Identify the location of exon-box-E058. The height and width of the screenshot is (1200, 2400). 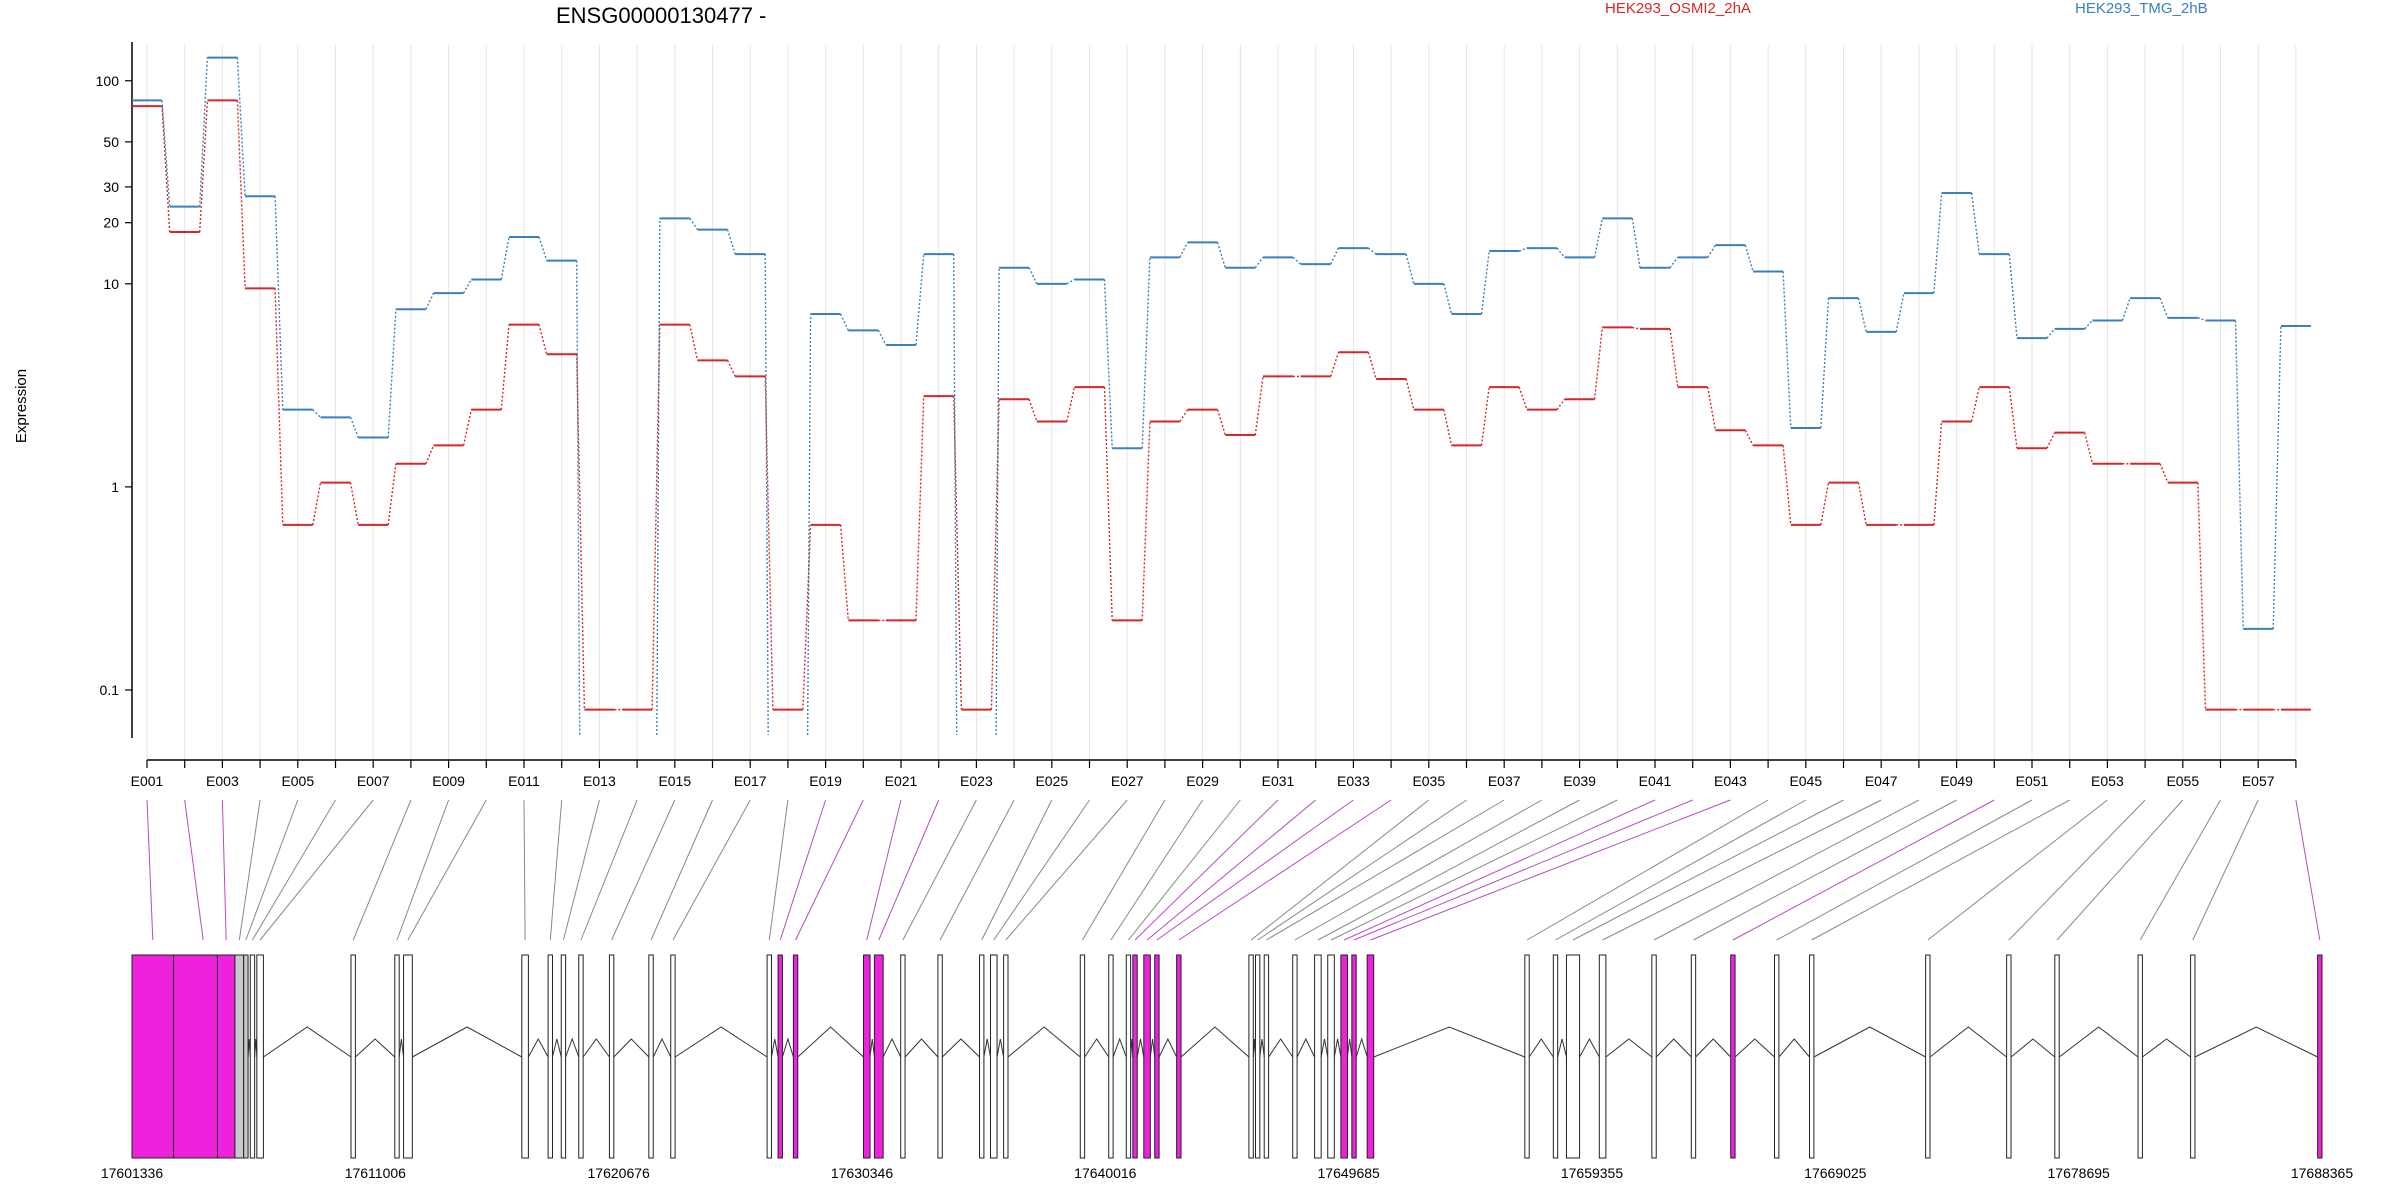
(2320, 1056).